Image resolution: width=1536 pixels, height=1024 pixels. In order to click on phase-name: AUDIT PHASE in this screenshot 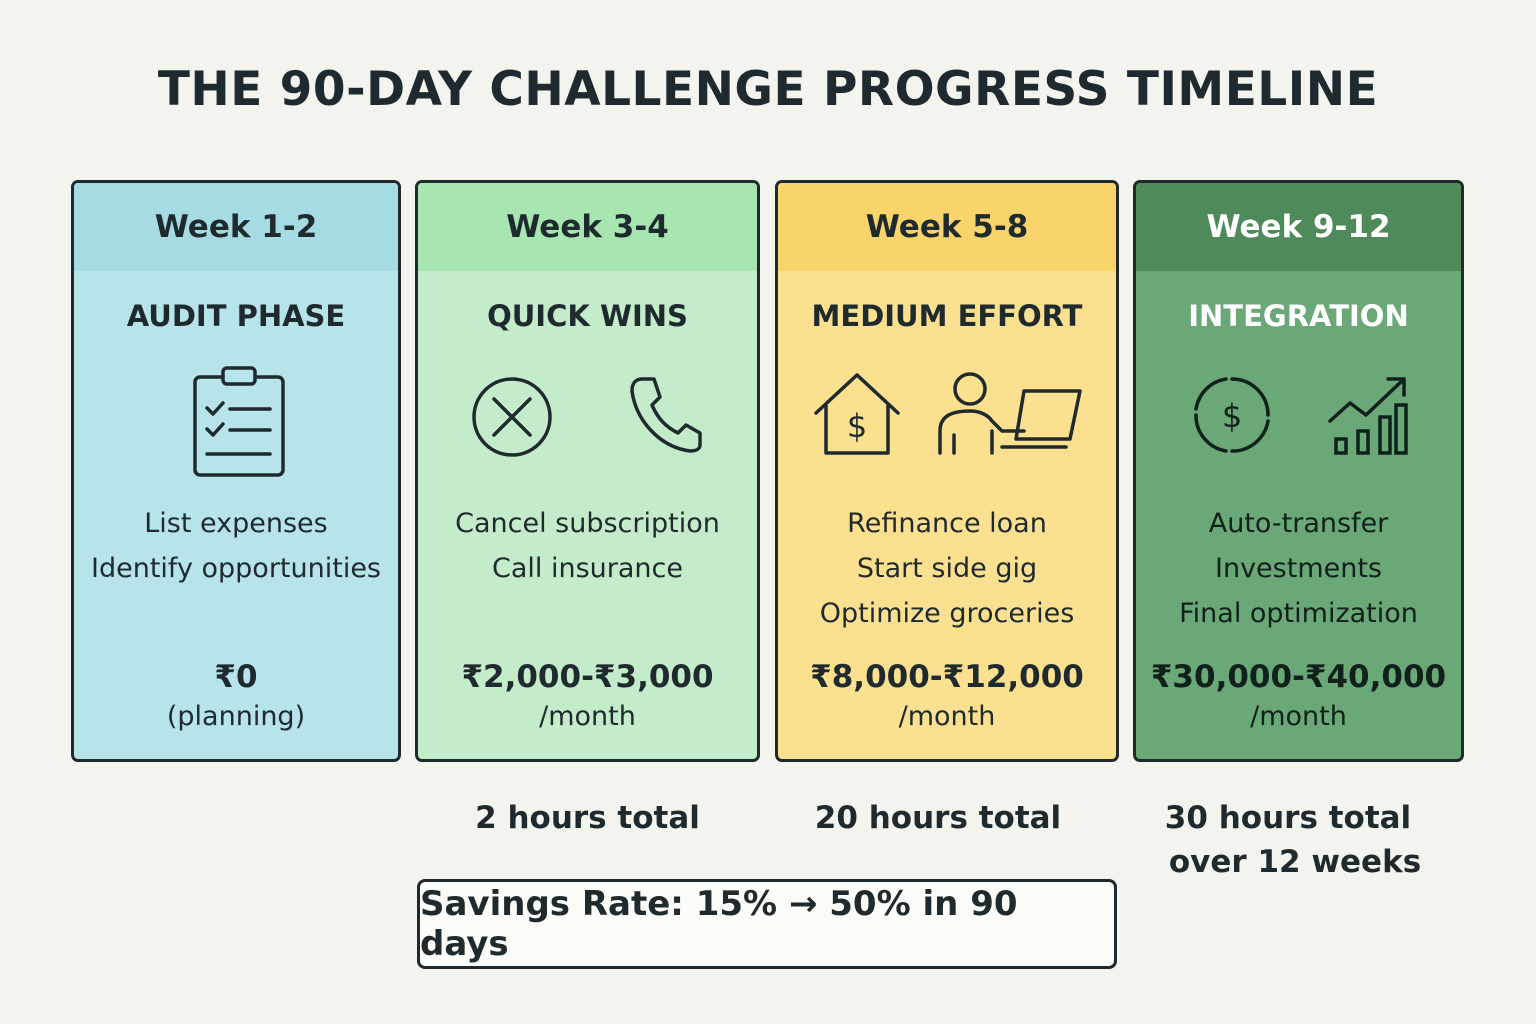, I will do `click(236, 316)`.